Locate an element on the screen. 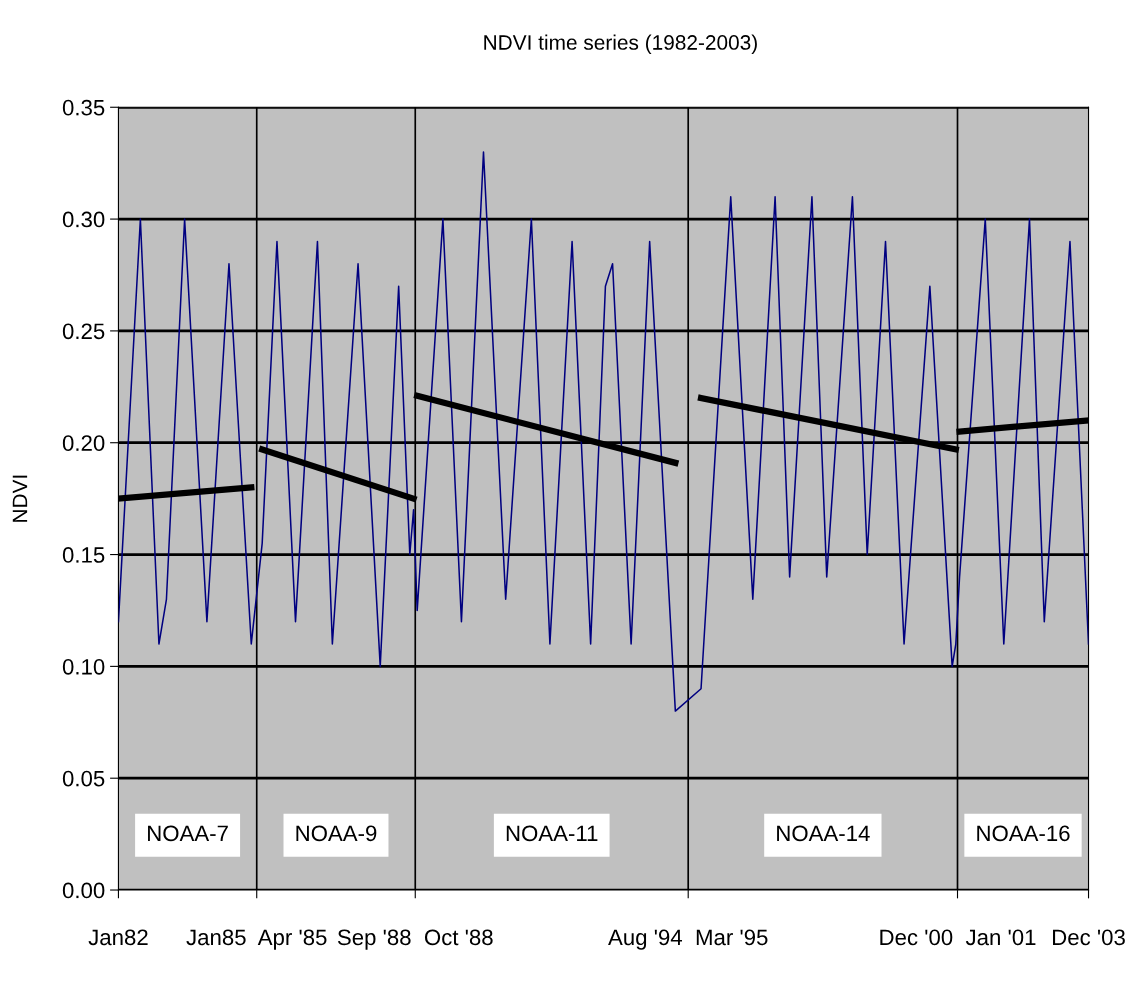 Image resolution: width=1128 pixels, height=984 pixels. y-tick-label: 0.20 is located at coordinates (83, 443).